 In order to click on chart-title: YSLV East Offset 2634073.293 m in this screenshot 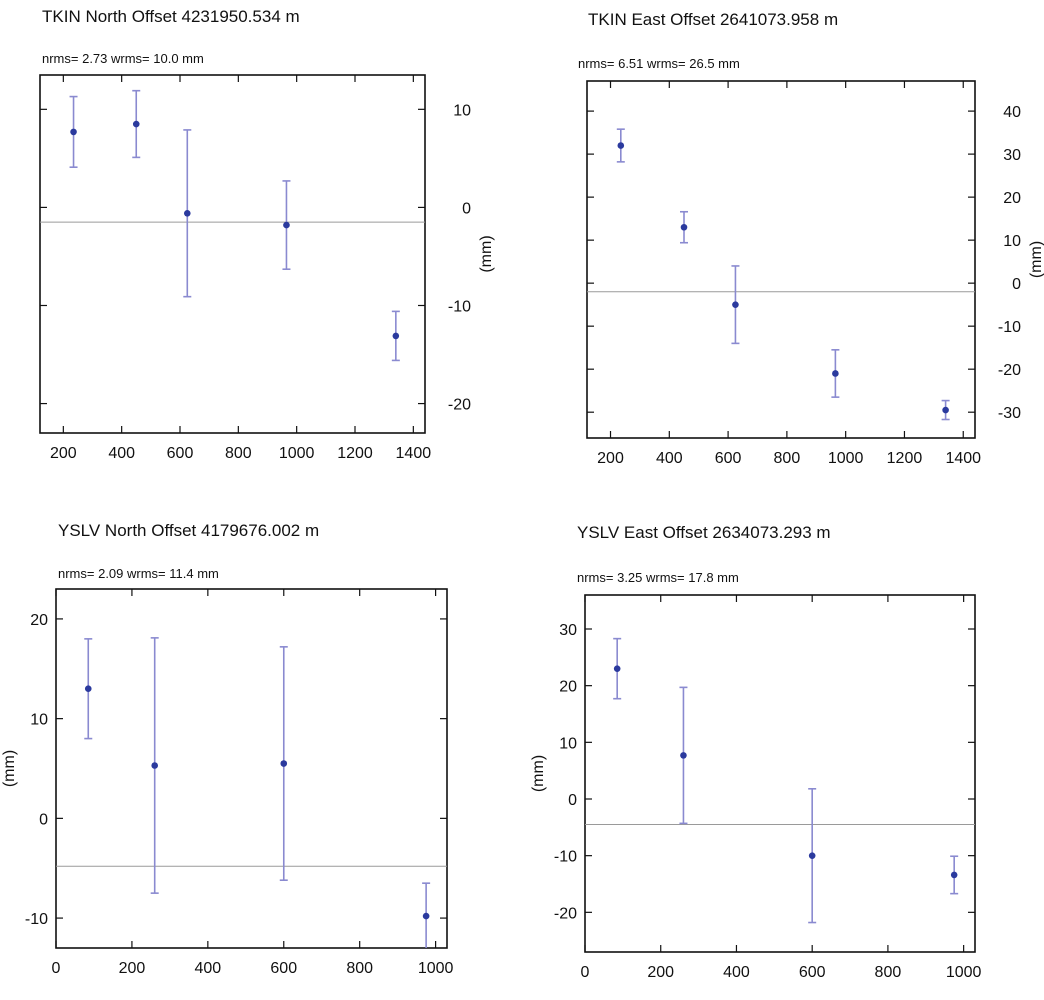, I will do `click(704, 532)`.